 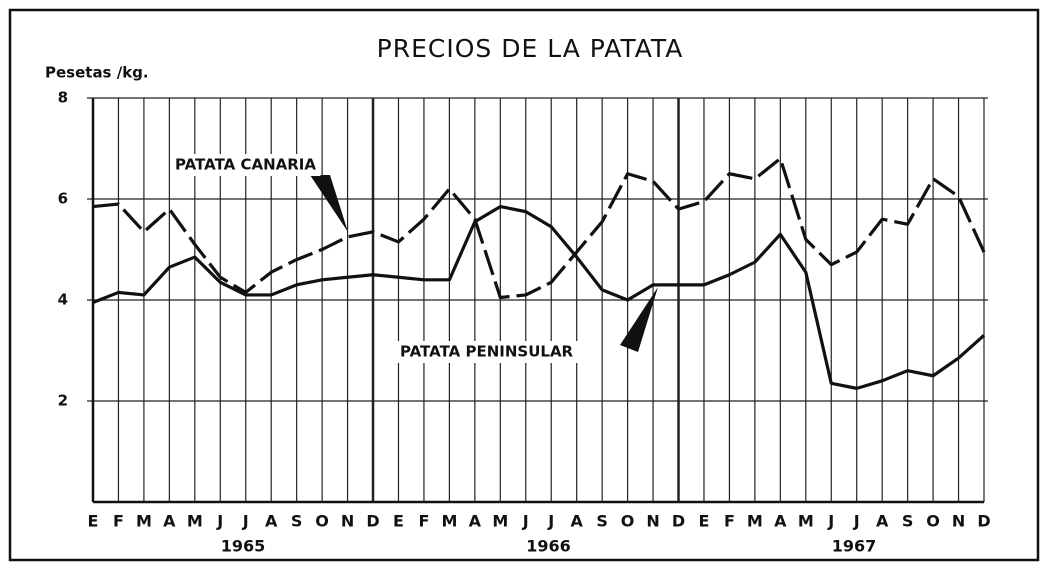 What do you see at coordinates (63, 300) in the screenshot?
I see `y-tick-label: 4` at bounding box center [63, 300].